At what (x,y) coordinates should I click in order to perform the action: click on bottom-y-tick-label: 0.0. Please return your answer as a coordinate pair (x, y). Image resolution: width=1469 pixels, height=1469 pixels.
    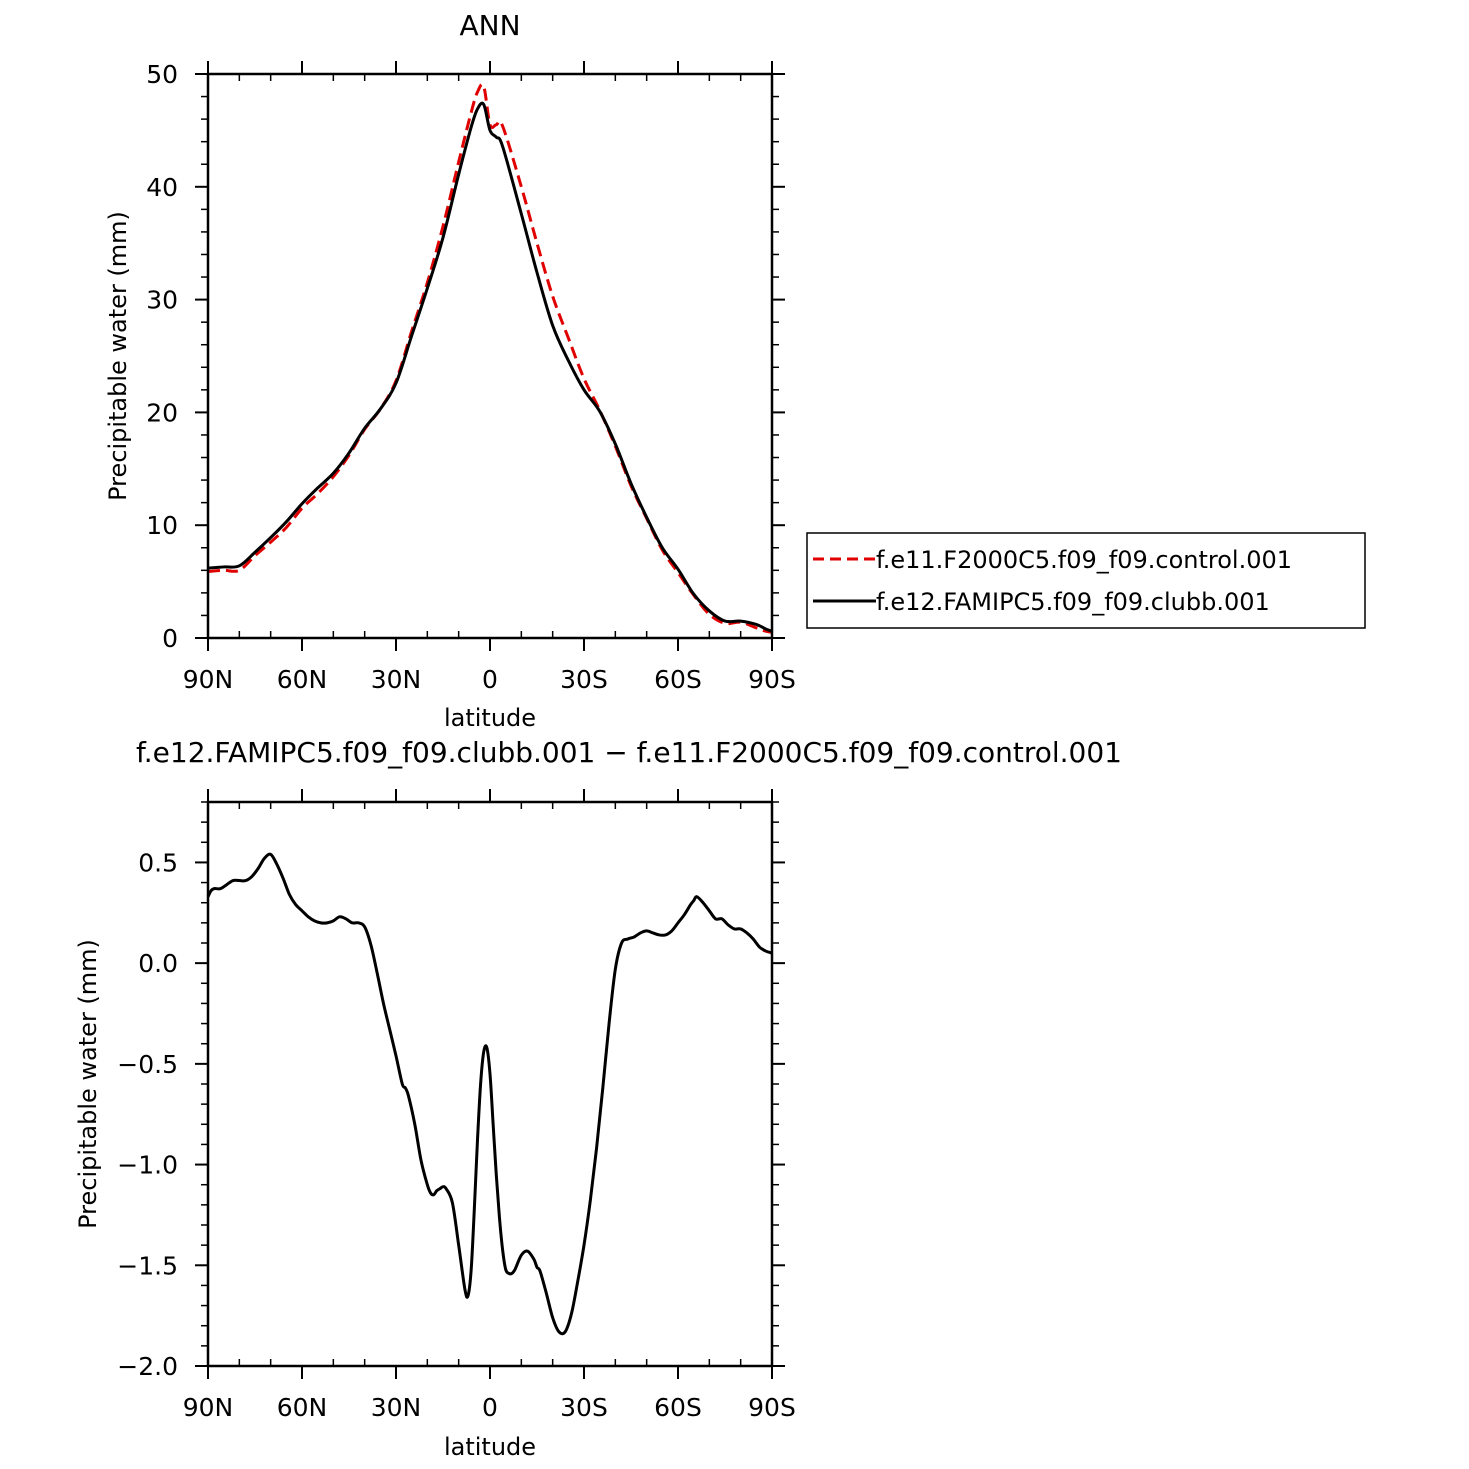
    Looking at the image, I should click on (158, 963).